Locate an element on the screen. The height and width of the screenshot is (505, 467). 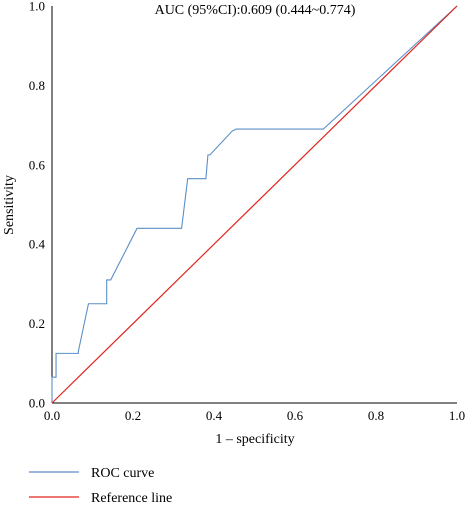
y-tick-label: 0.2 is located at coordinates (37, 323).